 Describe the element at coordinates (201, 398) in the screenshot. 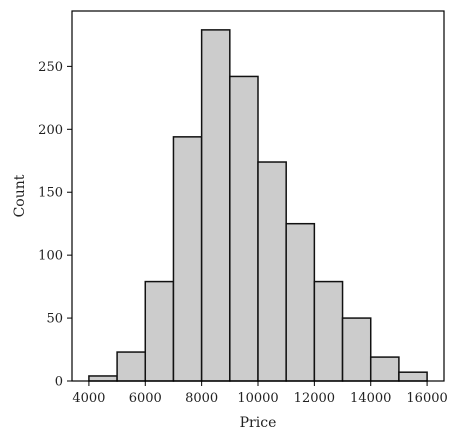

I see `x-tick-label: 8000` at that location.